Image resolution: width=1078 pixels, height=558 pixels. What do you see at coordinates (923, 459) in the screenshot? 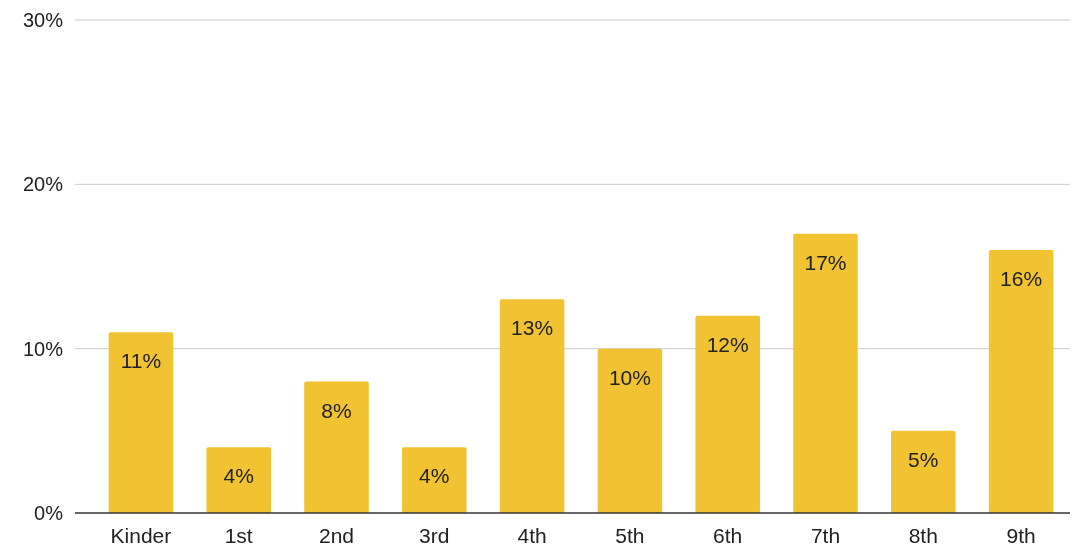
I see `data-label: 5%` at bounding box center [923, 459].